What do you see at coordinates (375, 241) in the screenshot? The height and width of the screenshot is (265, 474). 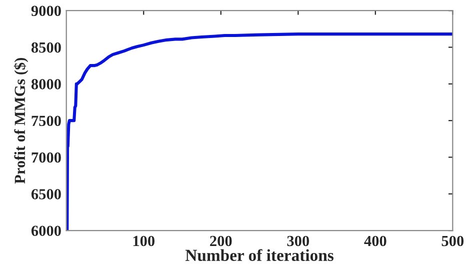 I see `x-tick-label: 400` at bounding box center [375, 241].